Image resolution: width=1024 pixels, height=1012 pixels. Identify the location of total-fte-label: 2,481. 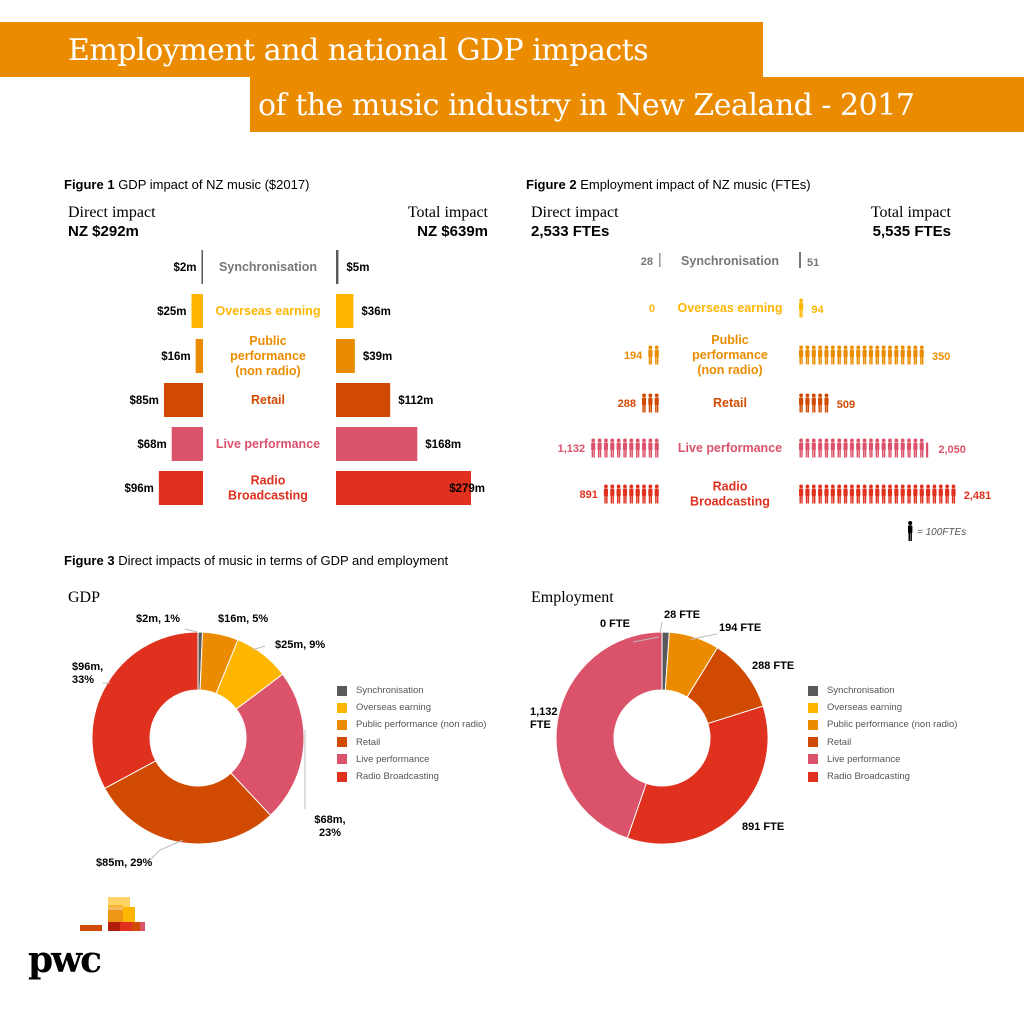
(978, 496).